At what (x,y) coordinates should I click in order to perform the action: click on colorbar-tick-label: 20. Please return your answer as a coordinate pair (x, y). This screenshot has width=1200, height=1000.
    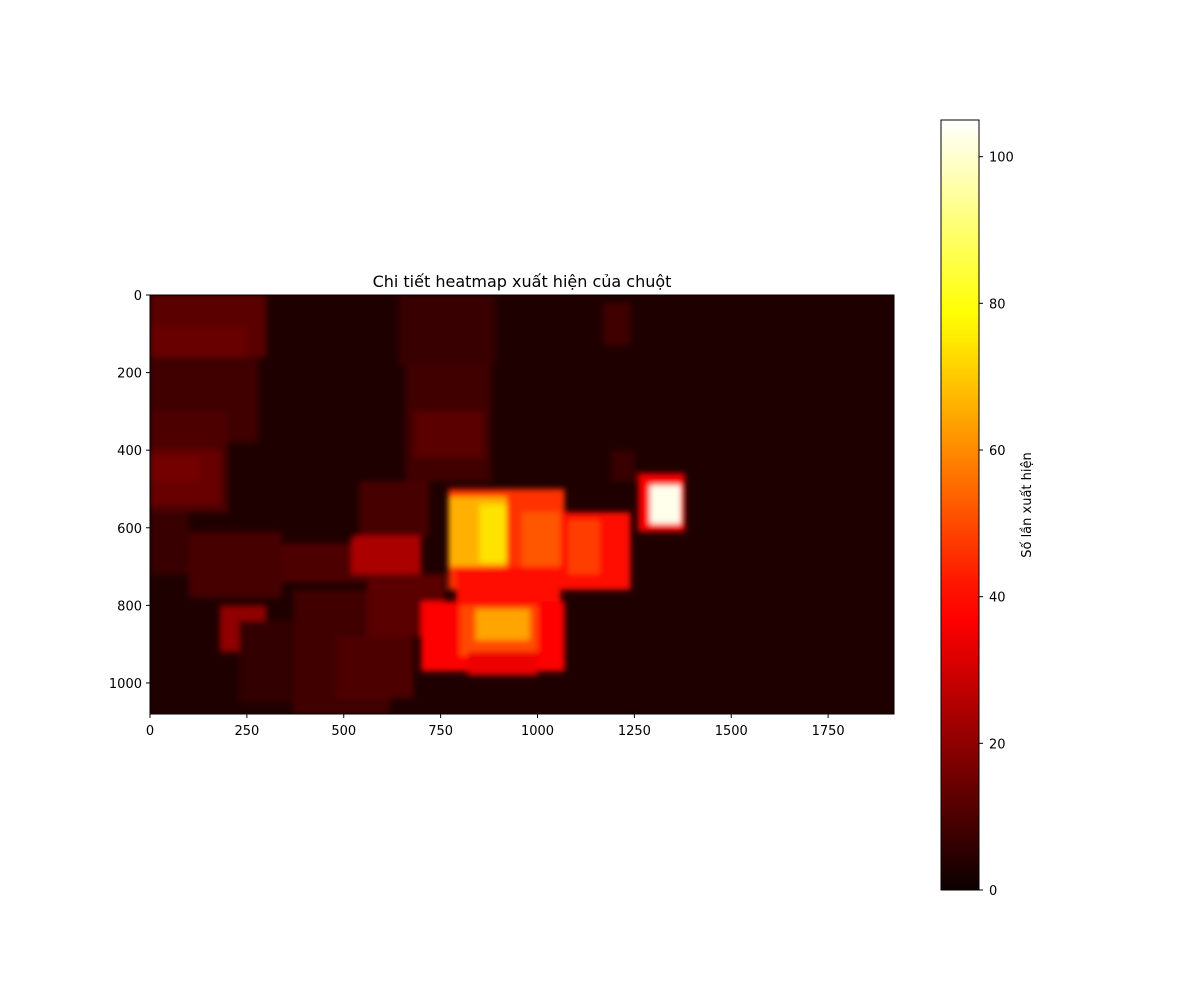
    Looking at the image, I should click on (997, 744).